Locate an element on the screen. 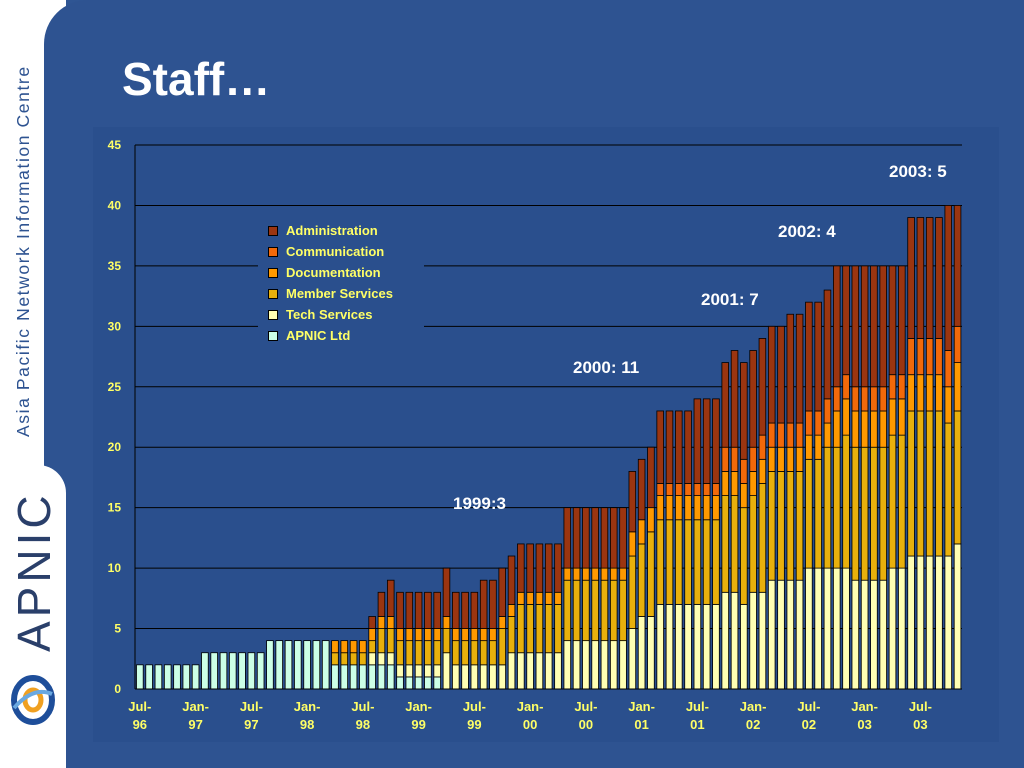 This screenshot has width=1024, height=768. y-tick-label: 5 is located at coordinates (117, 629).